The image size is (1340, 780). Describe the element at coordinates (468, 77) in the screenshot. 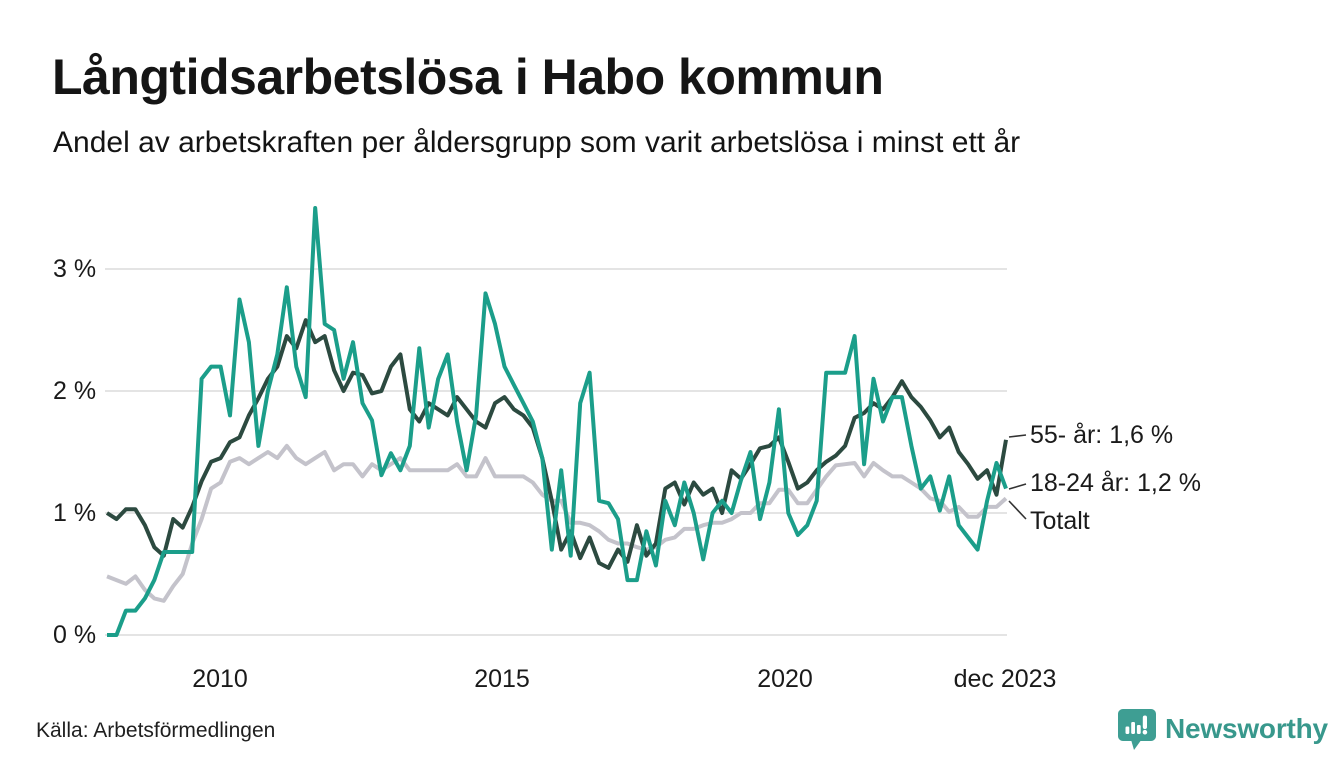

I see `page-title: Långtidsarbetslösa i Habo kommun` at that location.